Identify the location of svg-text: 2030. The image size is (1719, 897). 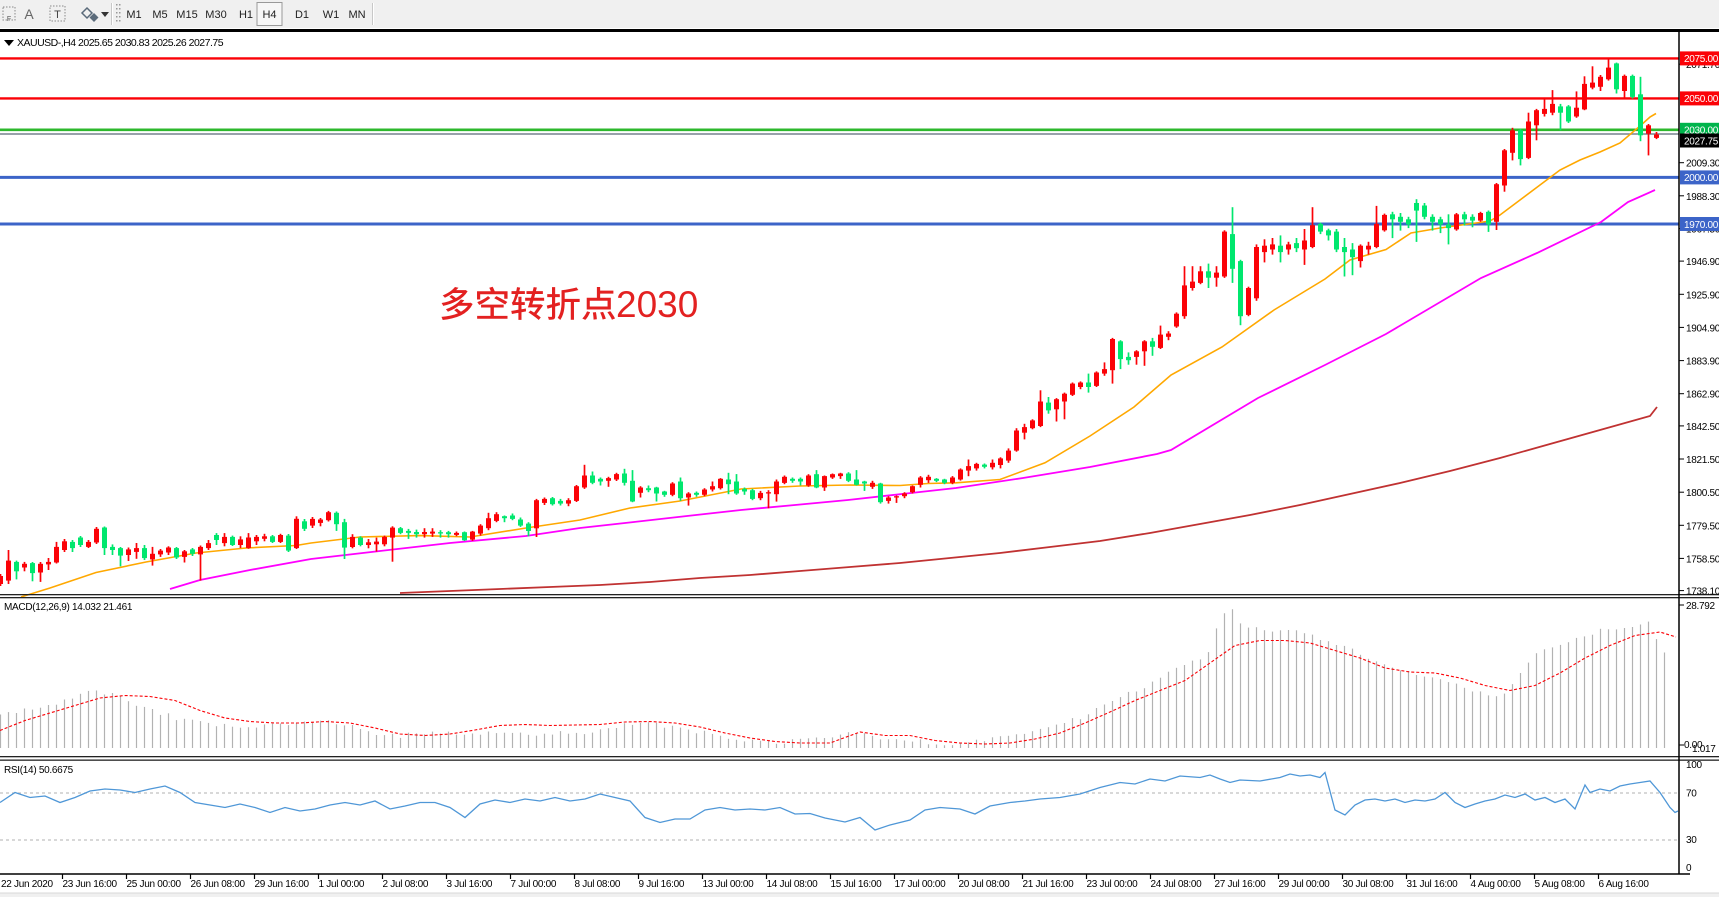
(657, 304).